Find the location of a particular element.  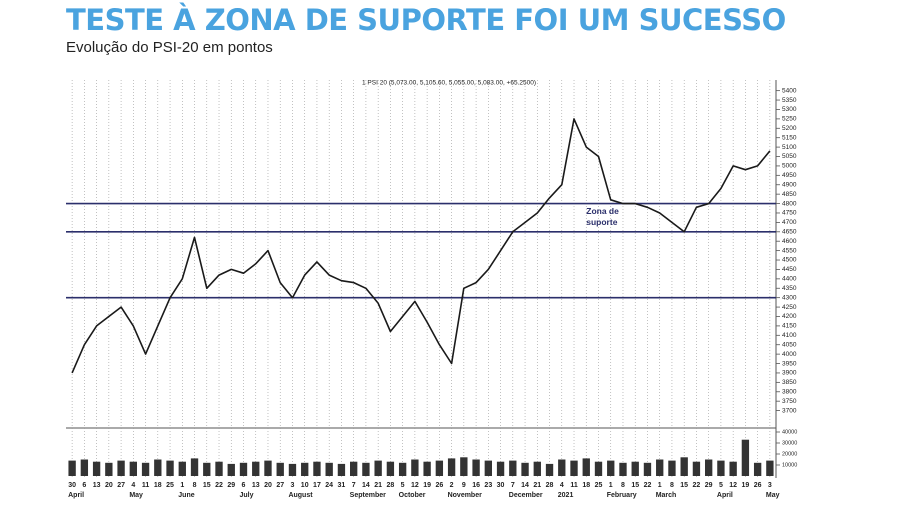

month-label: December is located at coordinates (526, 495).